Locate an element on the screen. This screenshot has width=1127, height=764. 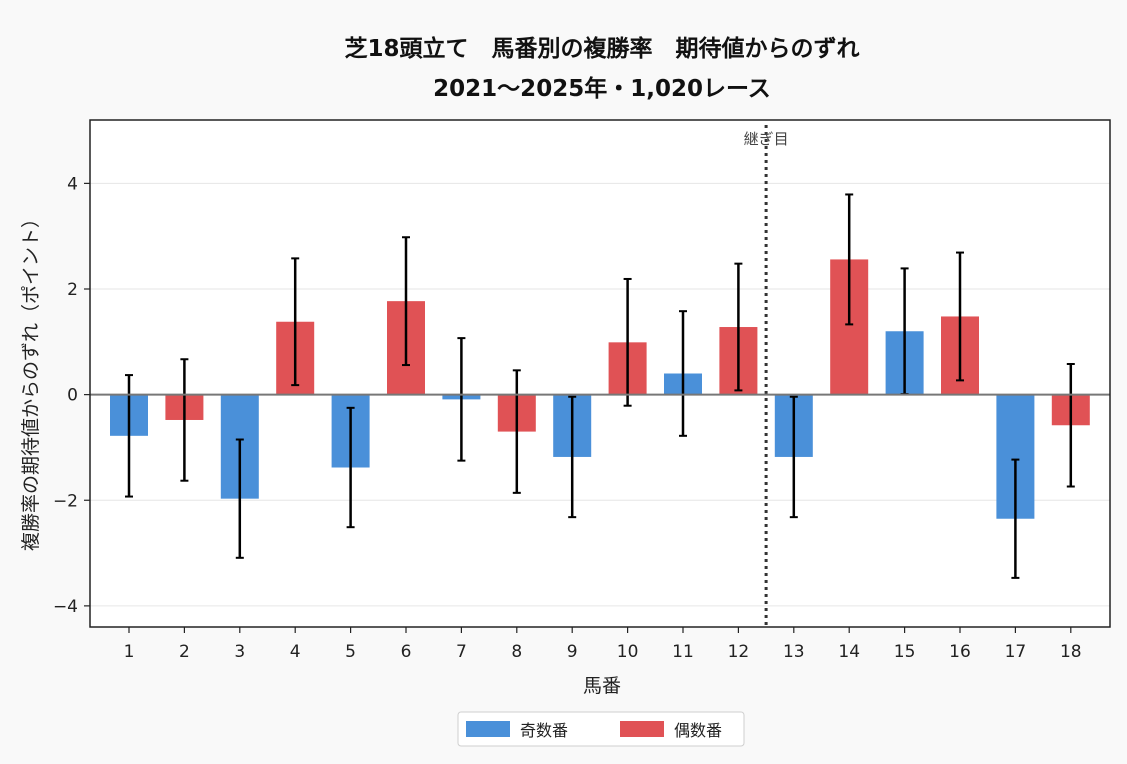
y-tick-label: −4 is located at coordinates (65, 607).